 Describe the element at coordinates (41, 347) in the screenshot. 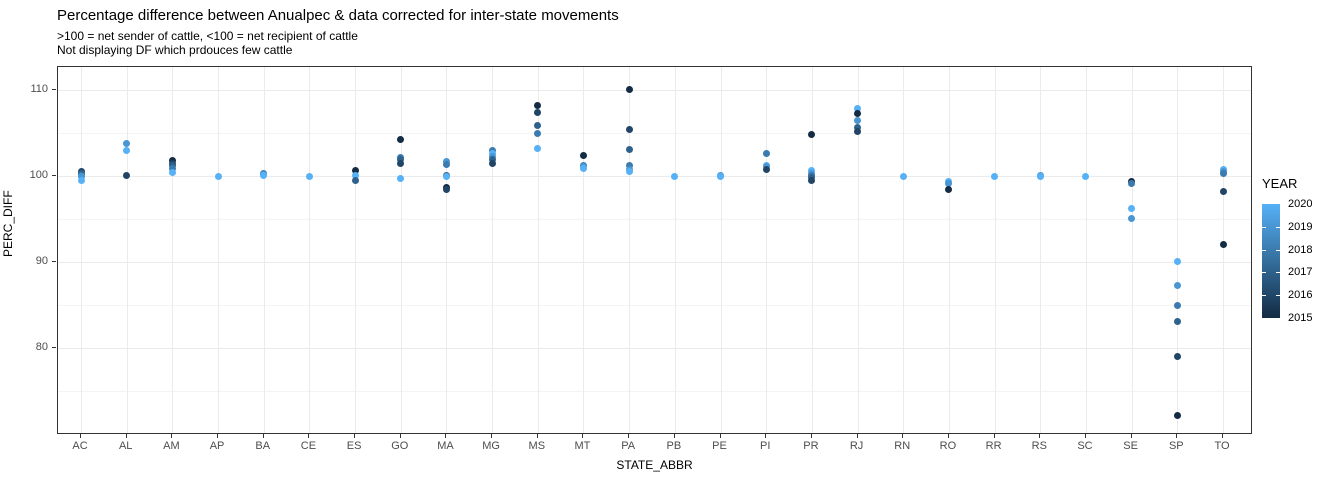

I see `y-tick-label: 80` at that location.